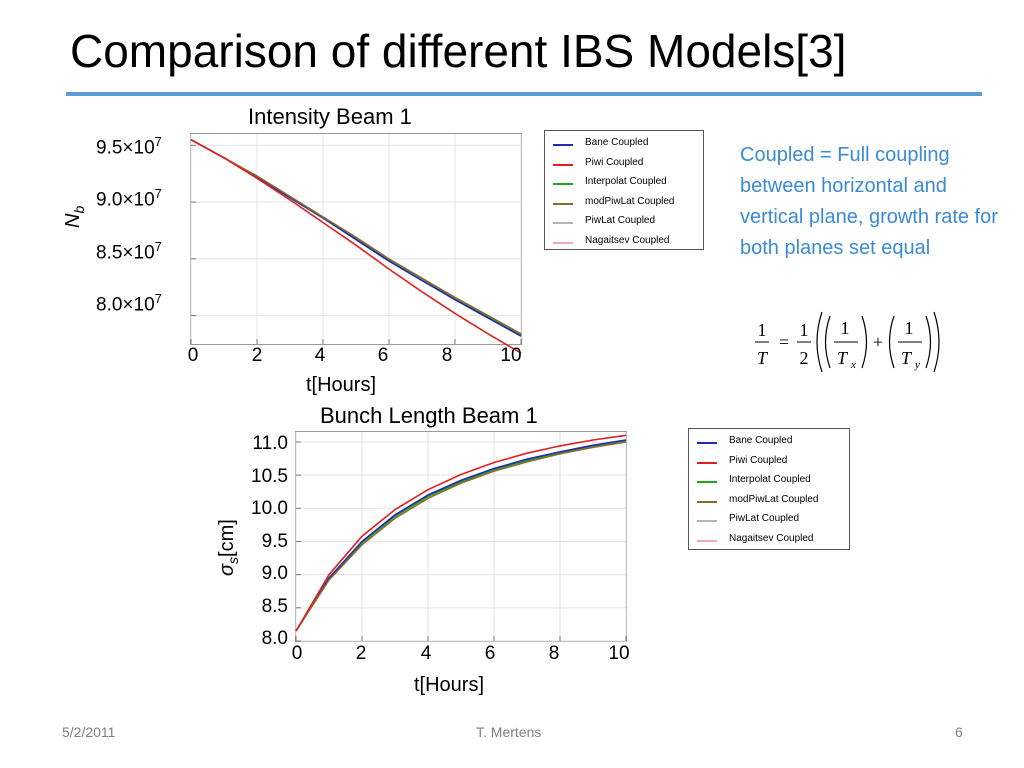 The image size is (1024, 768). Describe the element at coordinates (129, 303) in the screenshot. I see `y-tick-label: 8.0×10⁷` at that location.